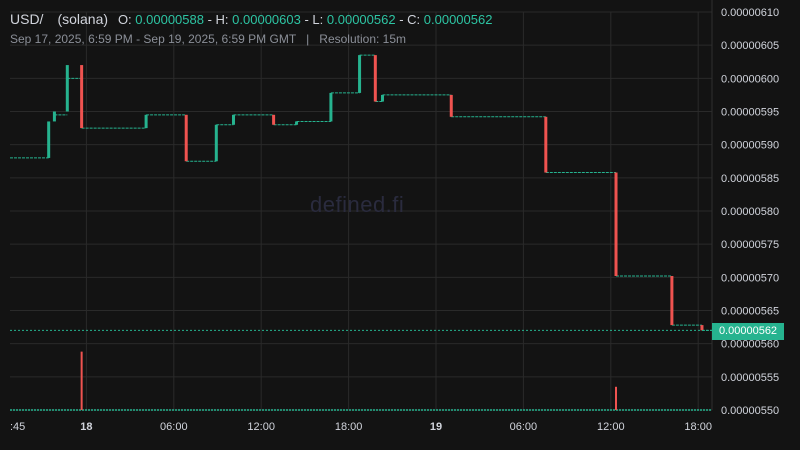  Describe the element at coordinates (169, 19) in the screenshot. I see `open-value: 0.00000588` at that location.